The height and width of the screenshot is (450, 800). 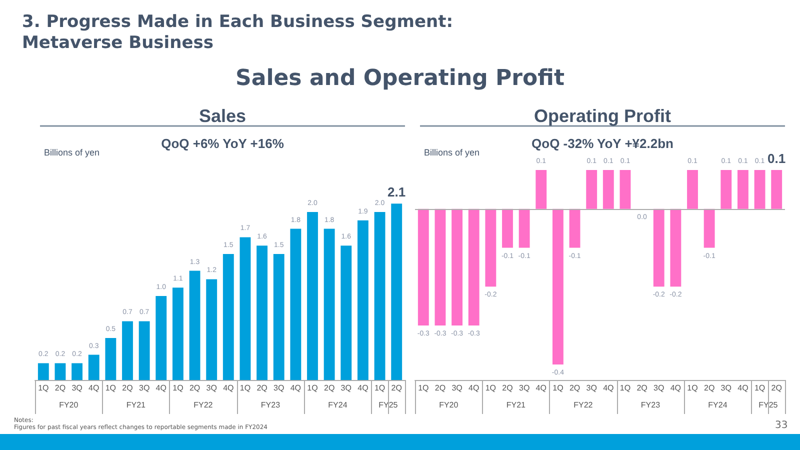 I want to click on chart-subtitle: QoQ +6% YoY +16%, so click(x=222, y=143).